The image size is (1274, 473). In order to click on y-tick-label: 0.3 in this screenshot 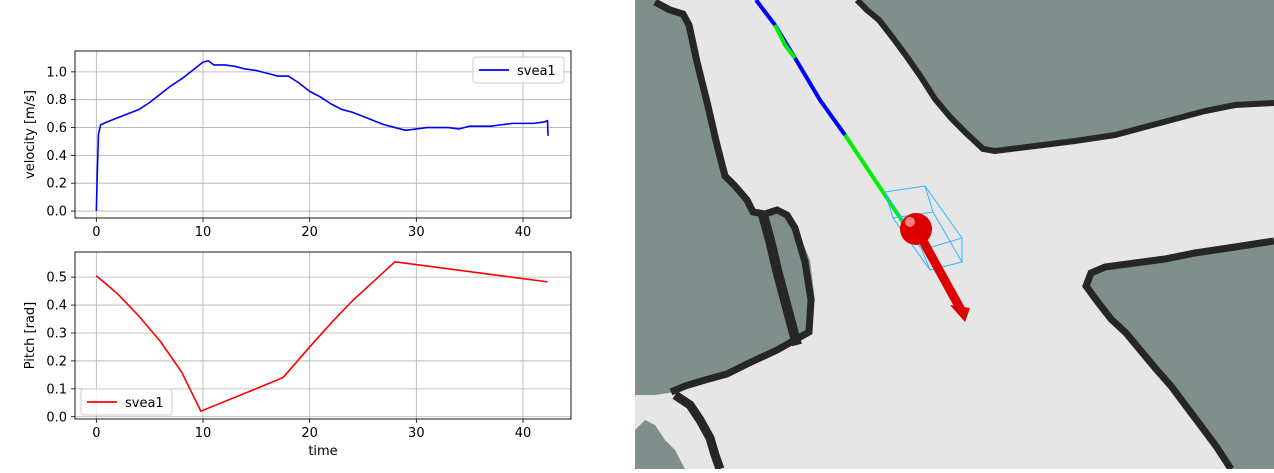, I will do `click(56, 333)`.